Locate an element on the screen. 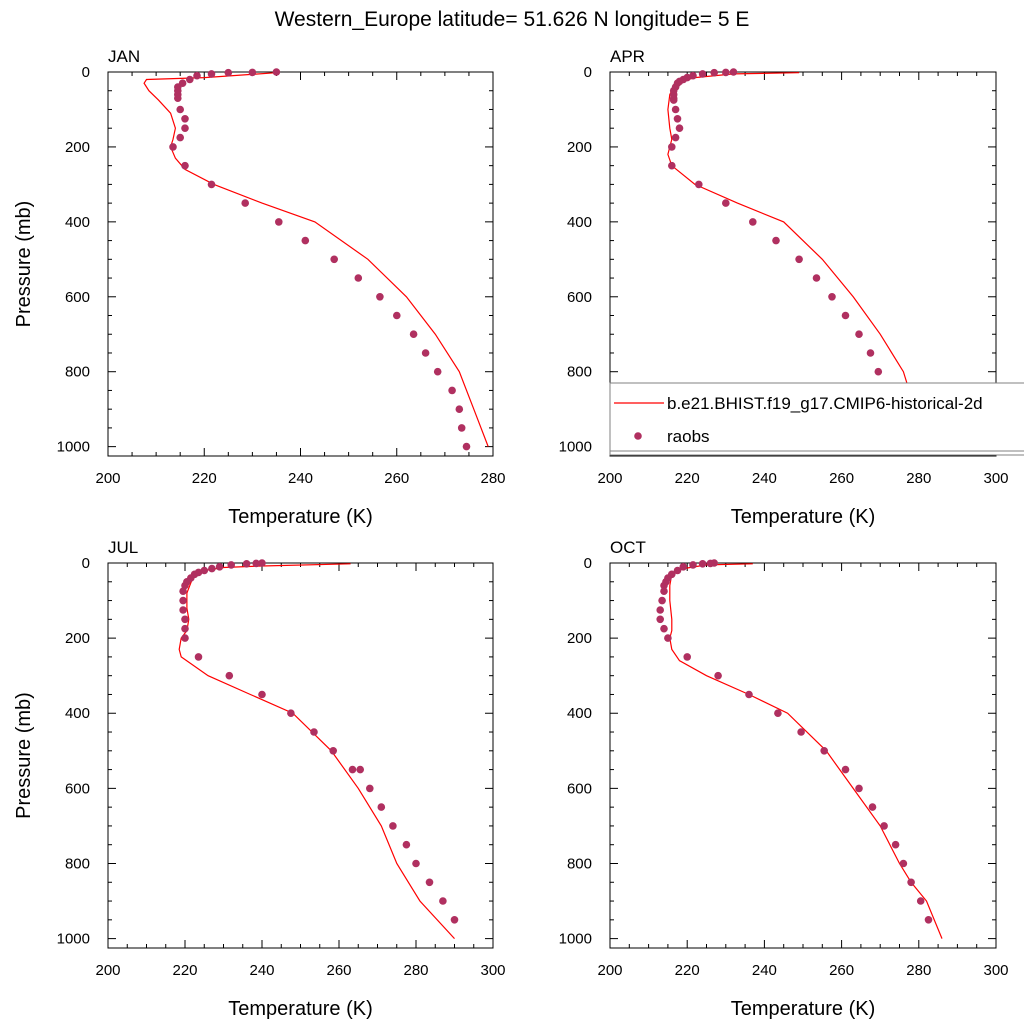 The height and width of the screenshot is (1024, 1024). x-tick-label-apr: 260 is located at coordinates (841, 478).